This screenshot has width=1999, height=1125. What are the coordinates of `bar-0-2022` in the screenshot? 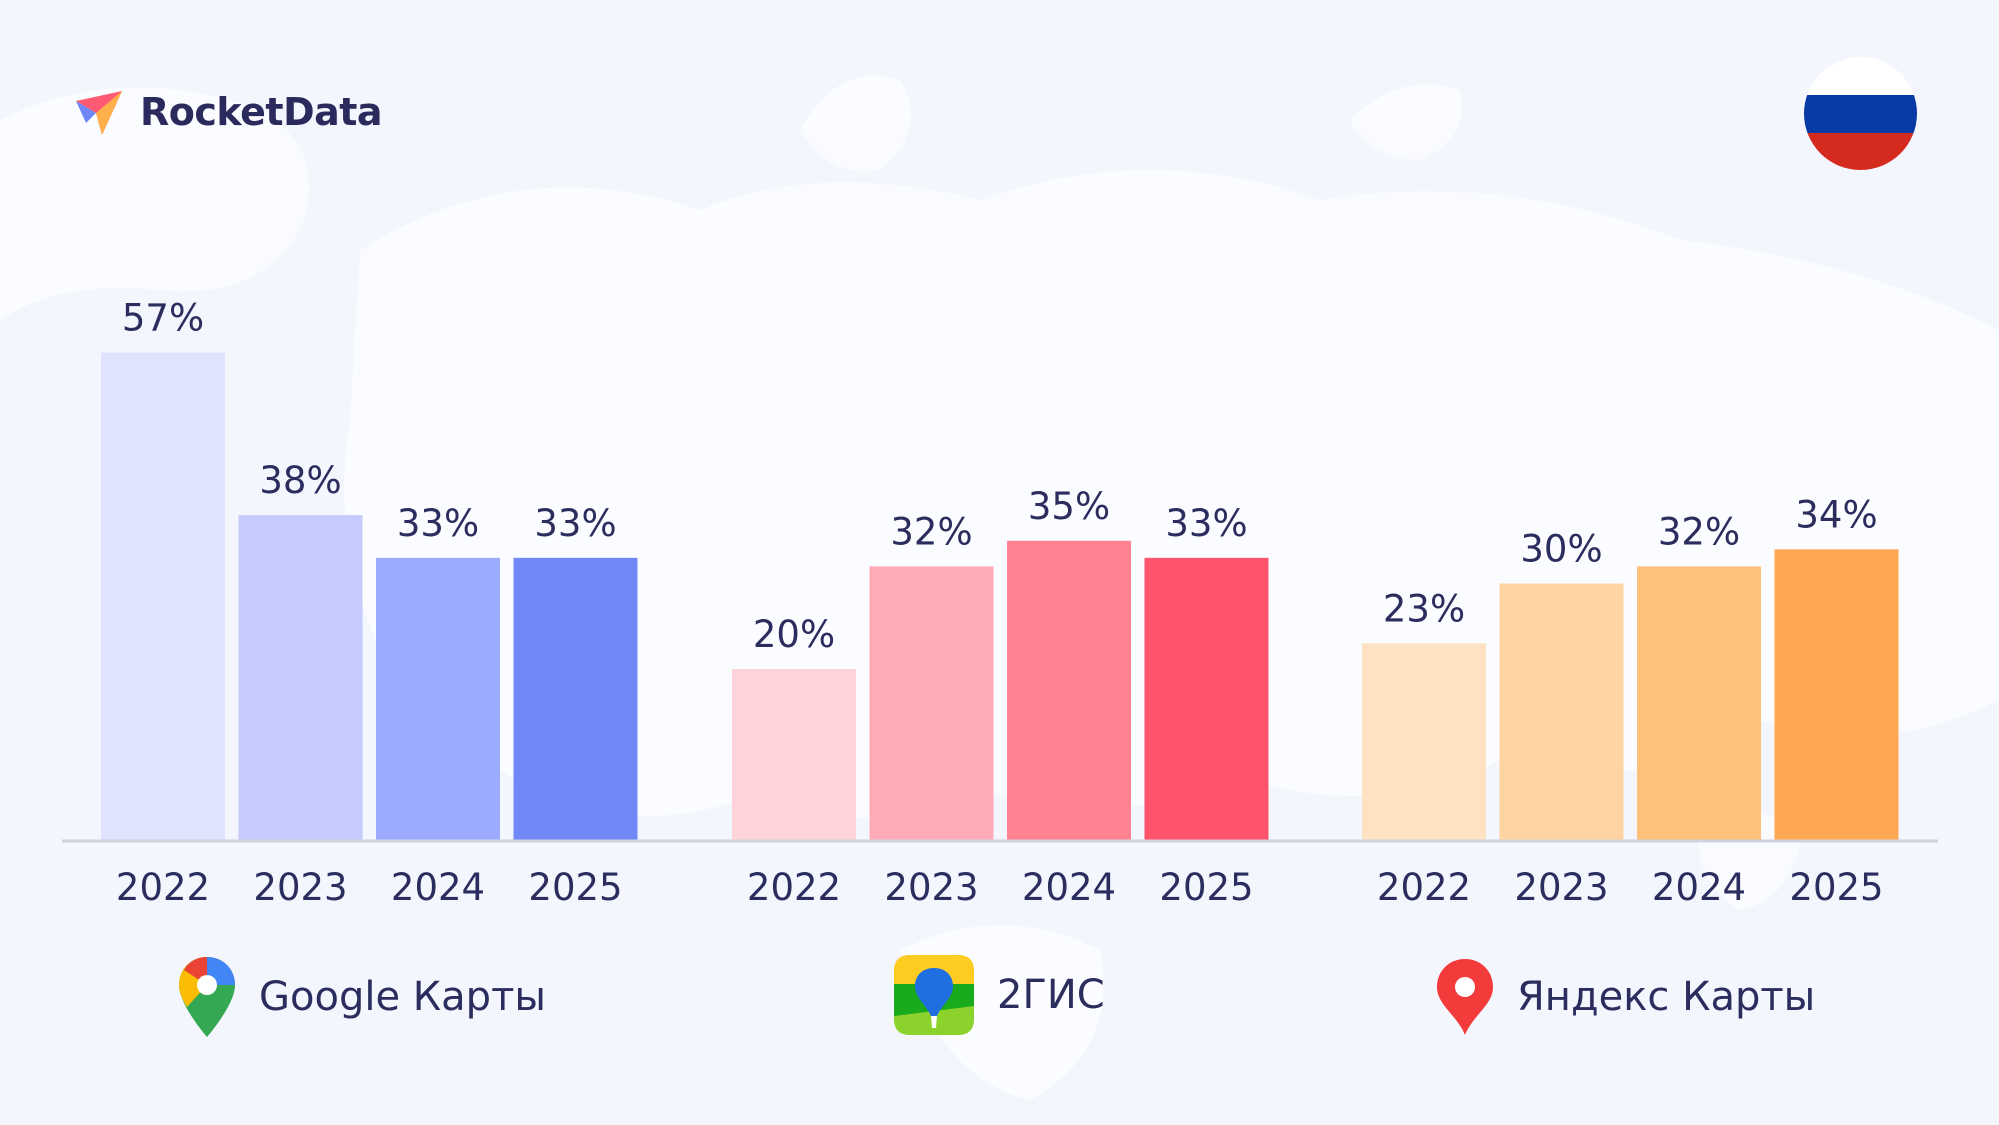 It's located at (163, 596).